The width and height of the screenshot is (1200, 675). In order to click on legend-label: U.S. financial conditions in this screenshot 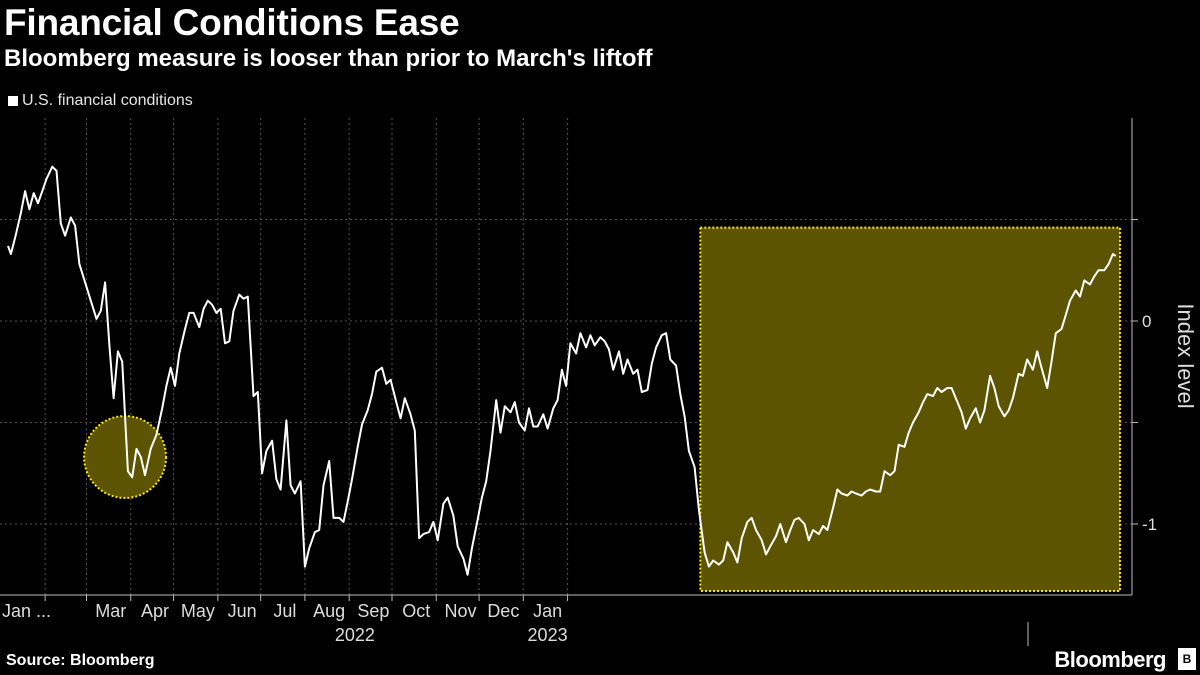, I will do `click(107, 100)`.